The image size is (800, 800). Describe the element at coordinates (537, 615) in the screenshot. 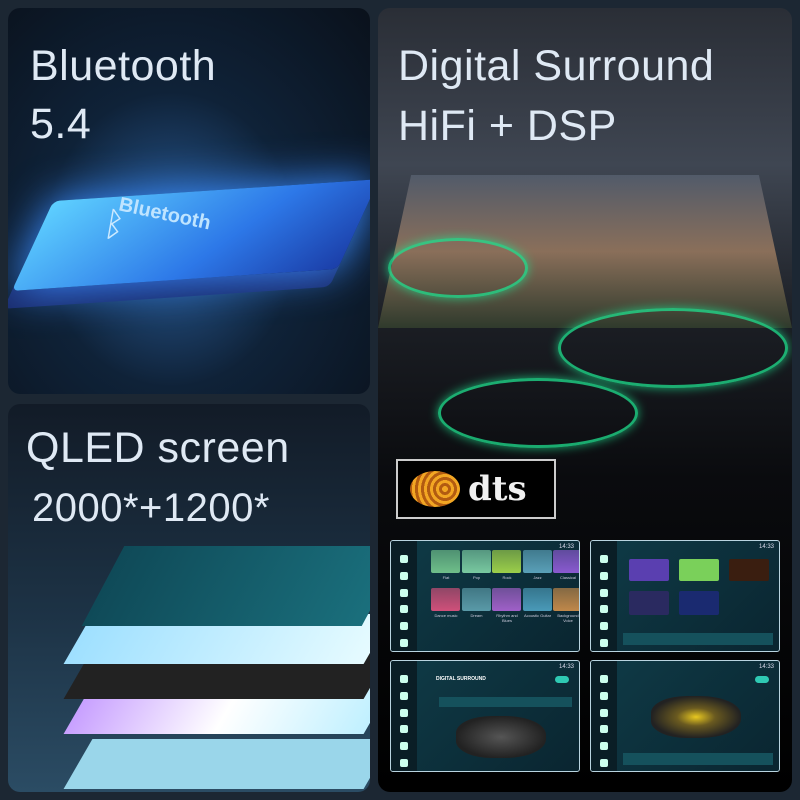

I see `eq-preset-label: Acoustic Guitar` at that location.